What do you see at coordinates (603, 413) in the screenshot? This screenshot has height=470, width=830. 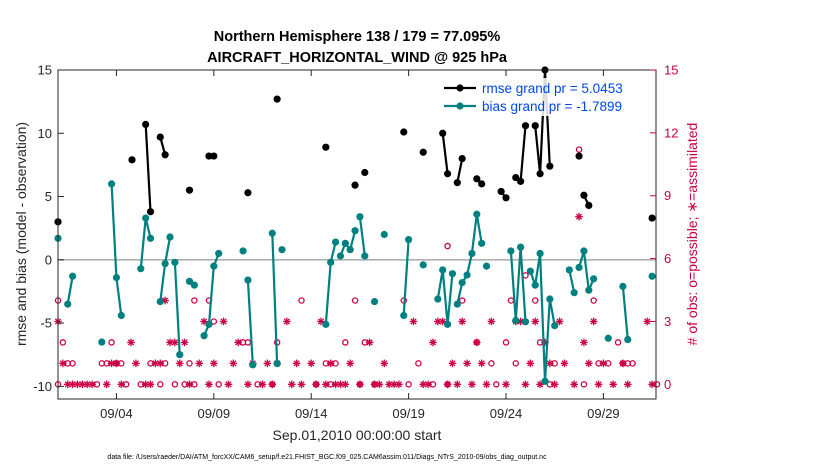 I see `x-tick-label: 09/29` at bounding box center [603, 413].